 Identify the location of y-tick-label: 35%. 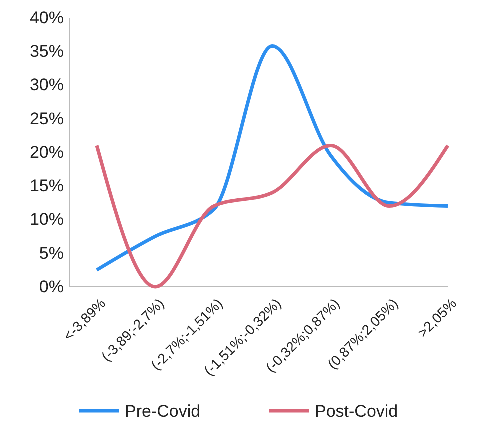
(47, 52).